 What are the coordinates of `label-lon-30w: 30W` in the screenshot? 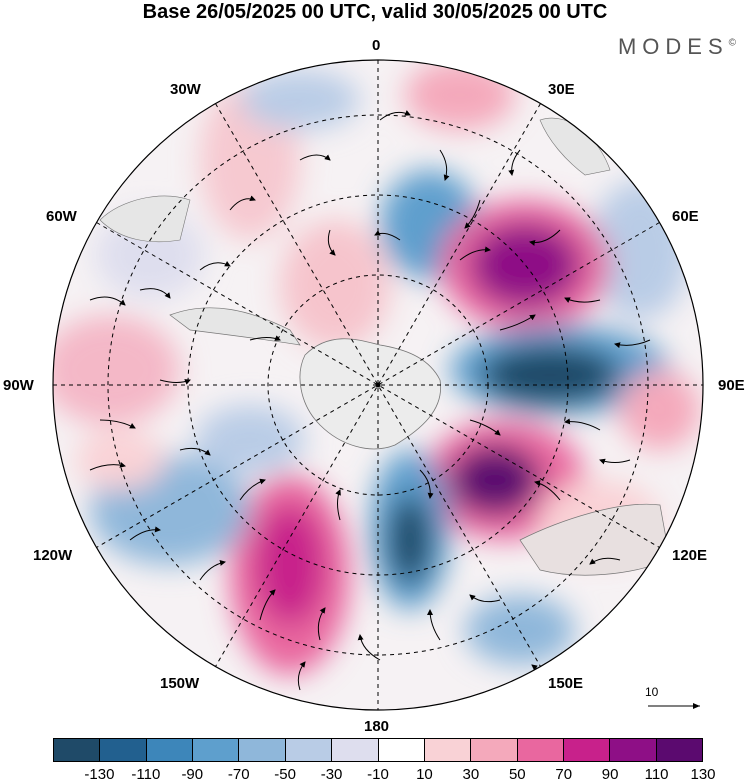 It's located at (185, 89).